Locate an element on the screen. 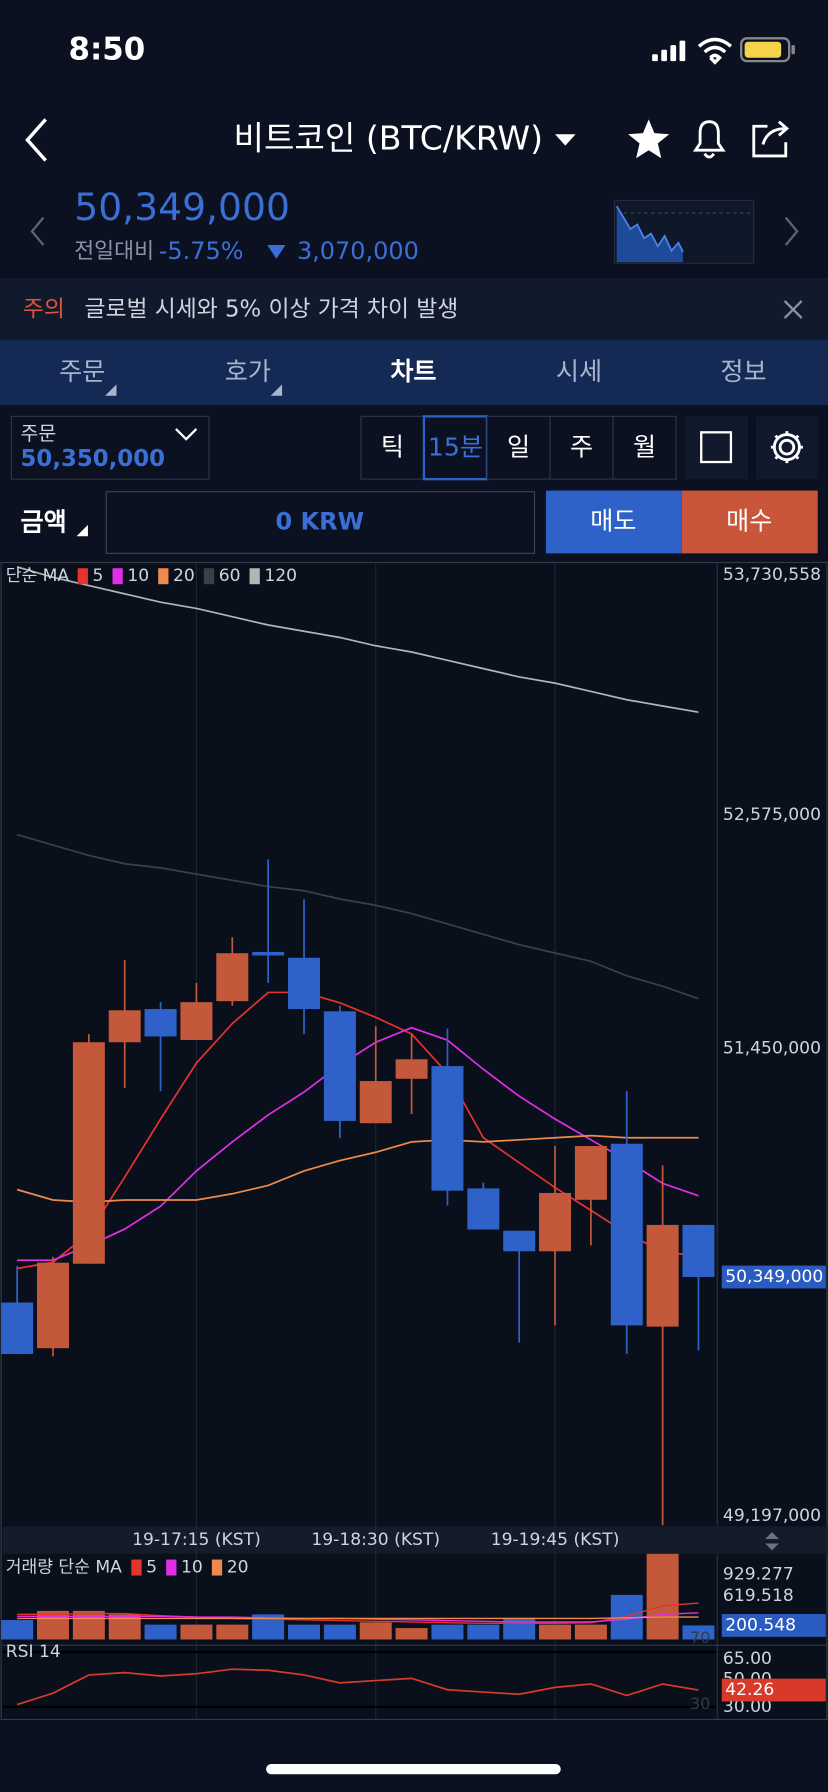 This screenshot has height=1792, width=828. layout-icon is located at coordinates (716, 447).